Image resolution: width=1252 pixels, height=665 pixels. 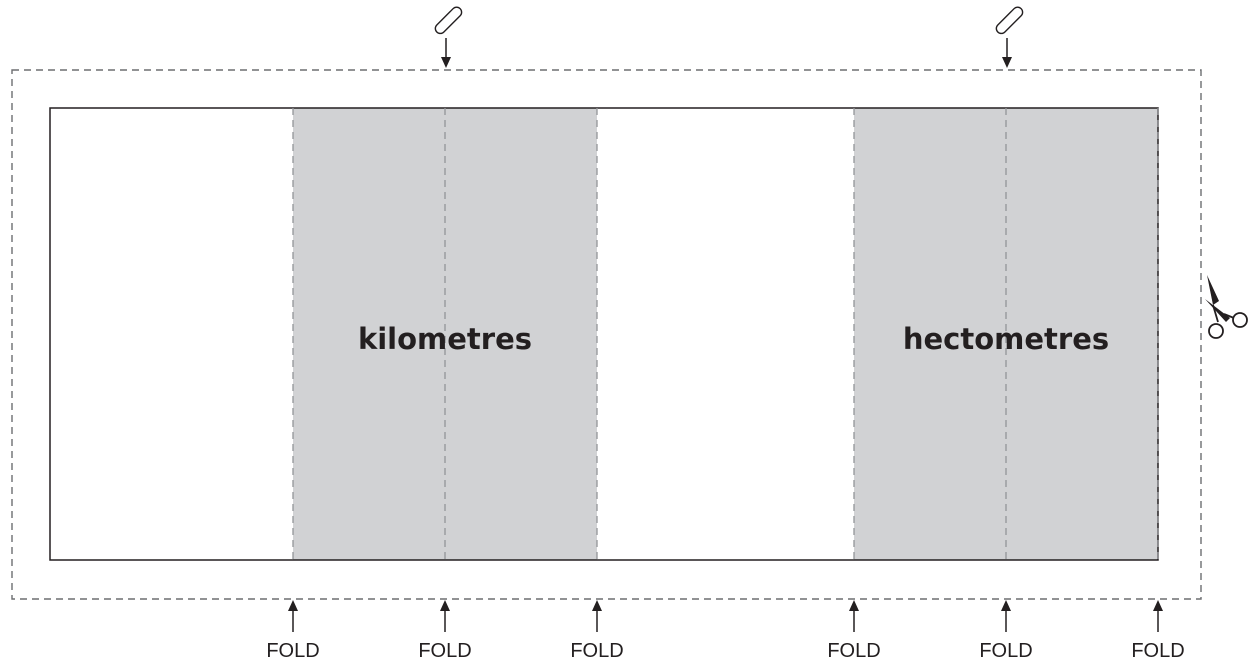 What do you see at coordinates (1226, 307) in the screenshot?
I see `scissors-icon` at bounding box center [1226, 307].